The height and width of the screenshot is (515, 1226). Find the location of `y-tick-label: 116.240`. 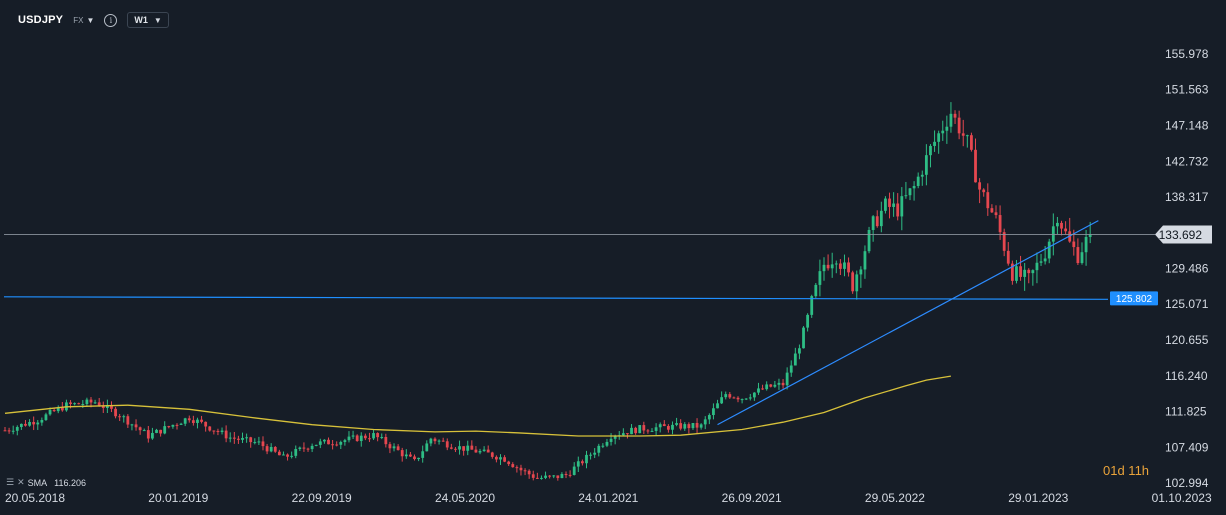

y-tick-label: 116.240 is located at coordinates (1186, 376).